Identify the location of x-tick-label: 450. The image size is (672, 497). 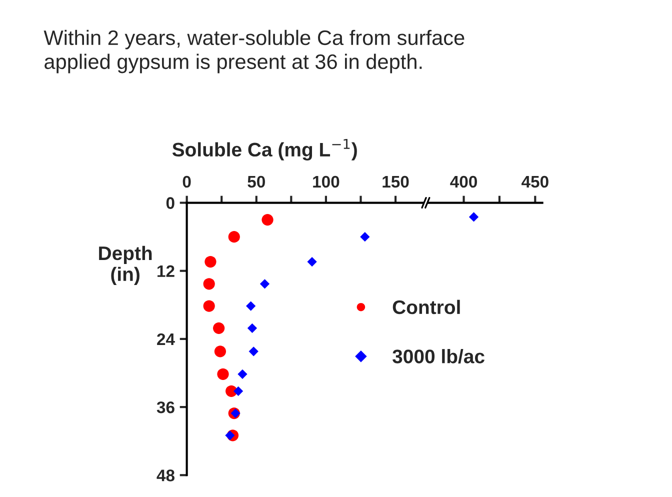
(535, 182).